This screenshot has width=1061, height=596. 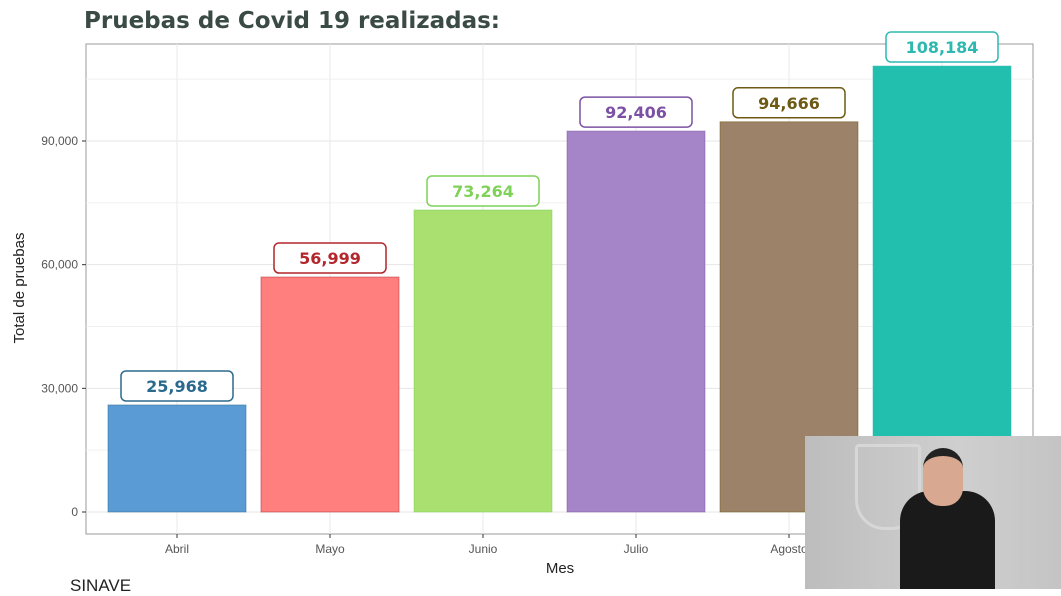 I want to click on bar-julio, so click(x=636, y=321).